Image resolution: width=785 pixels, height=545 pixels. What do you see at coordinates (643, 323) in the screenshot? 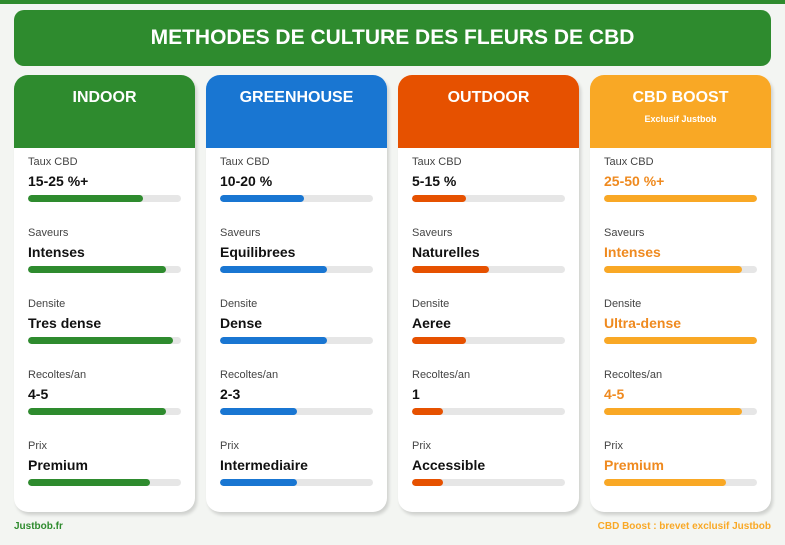
I see `metric-value: Ultra-dense` at bounding box center [643, 323].